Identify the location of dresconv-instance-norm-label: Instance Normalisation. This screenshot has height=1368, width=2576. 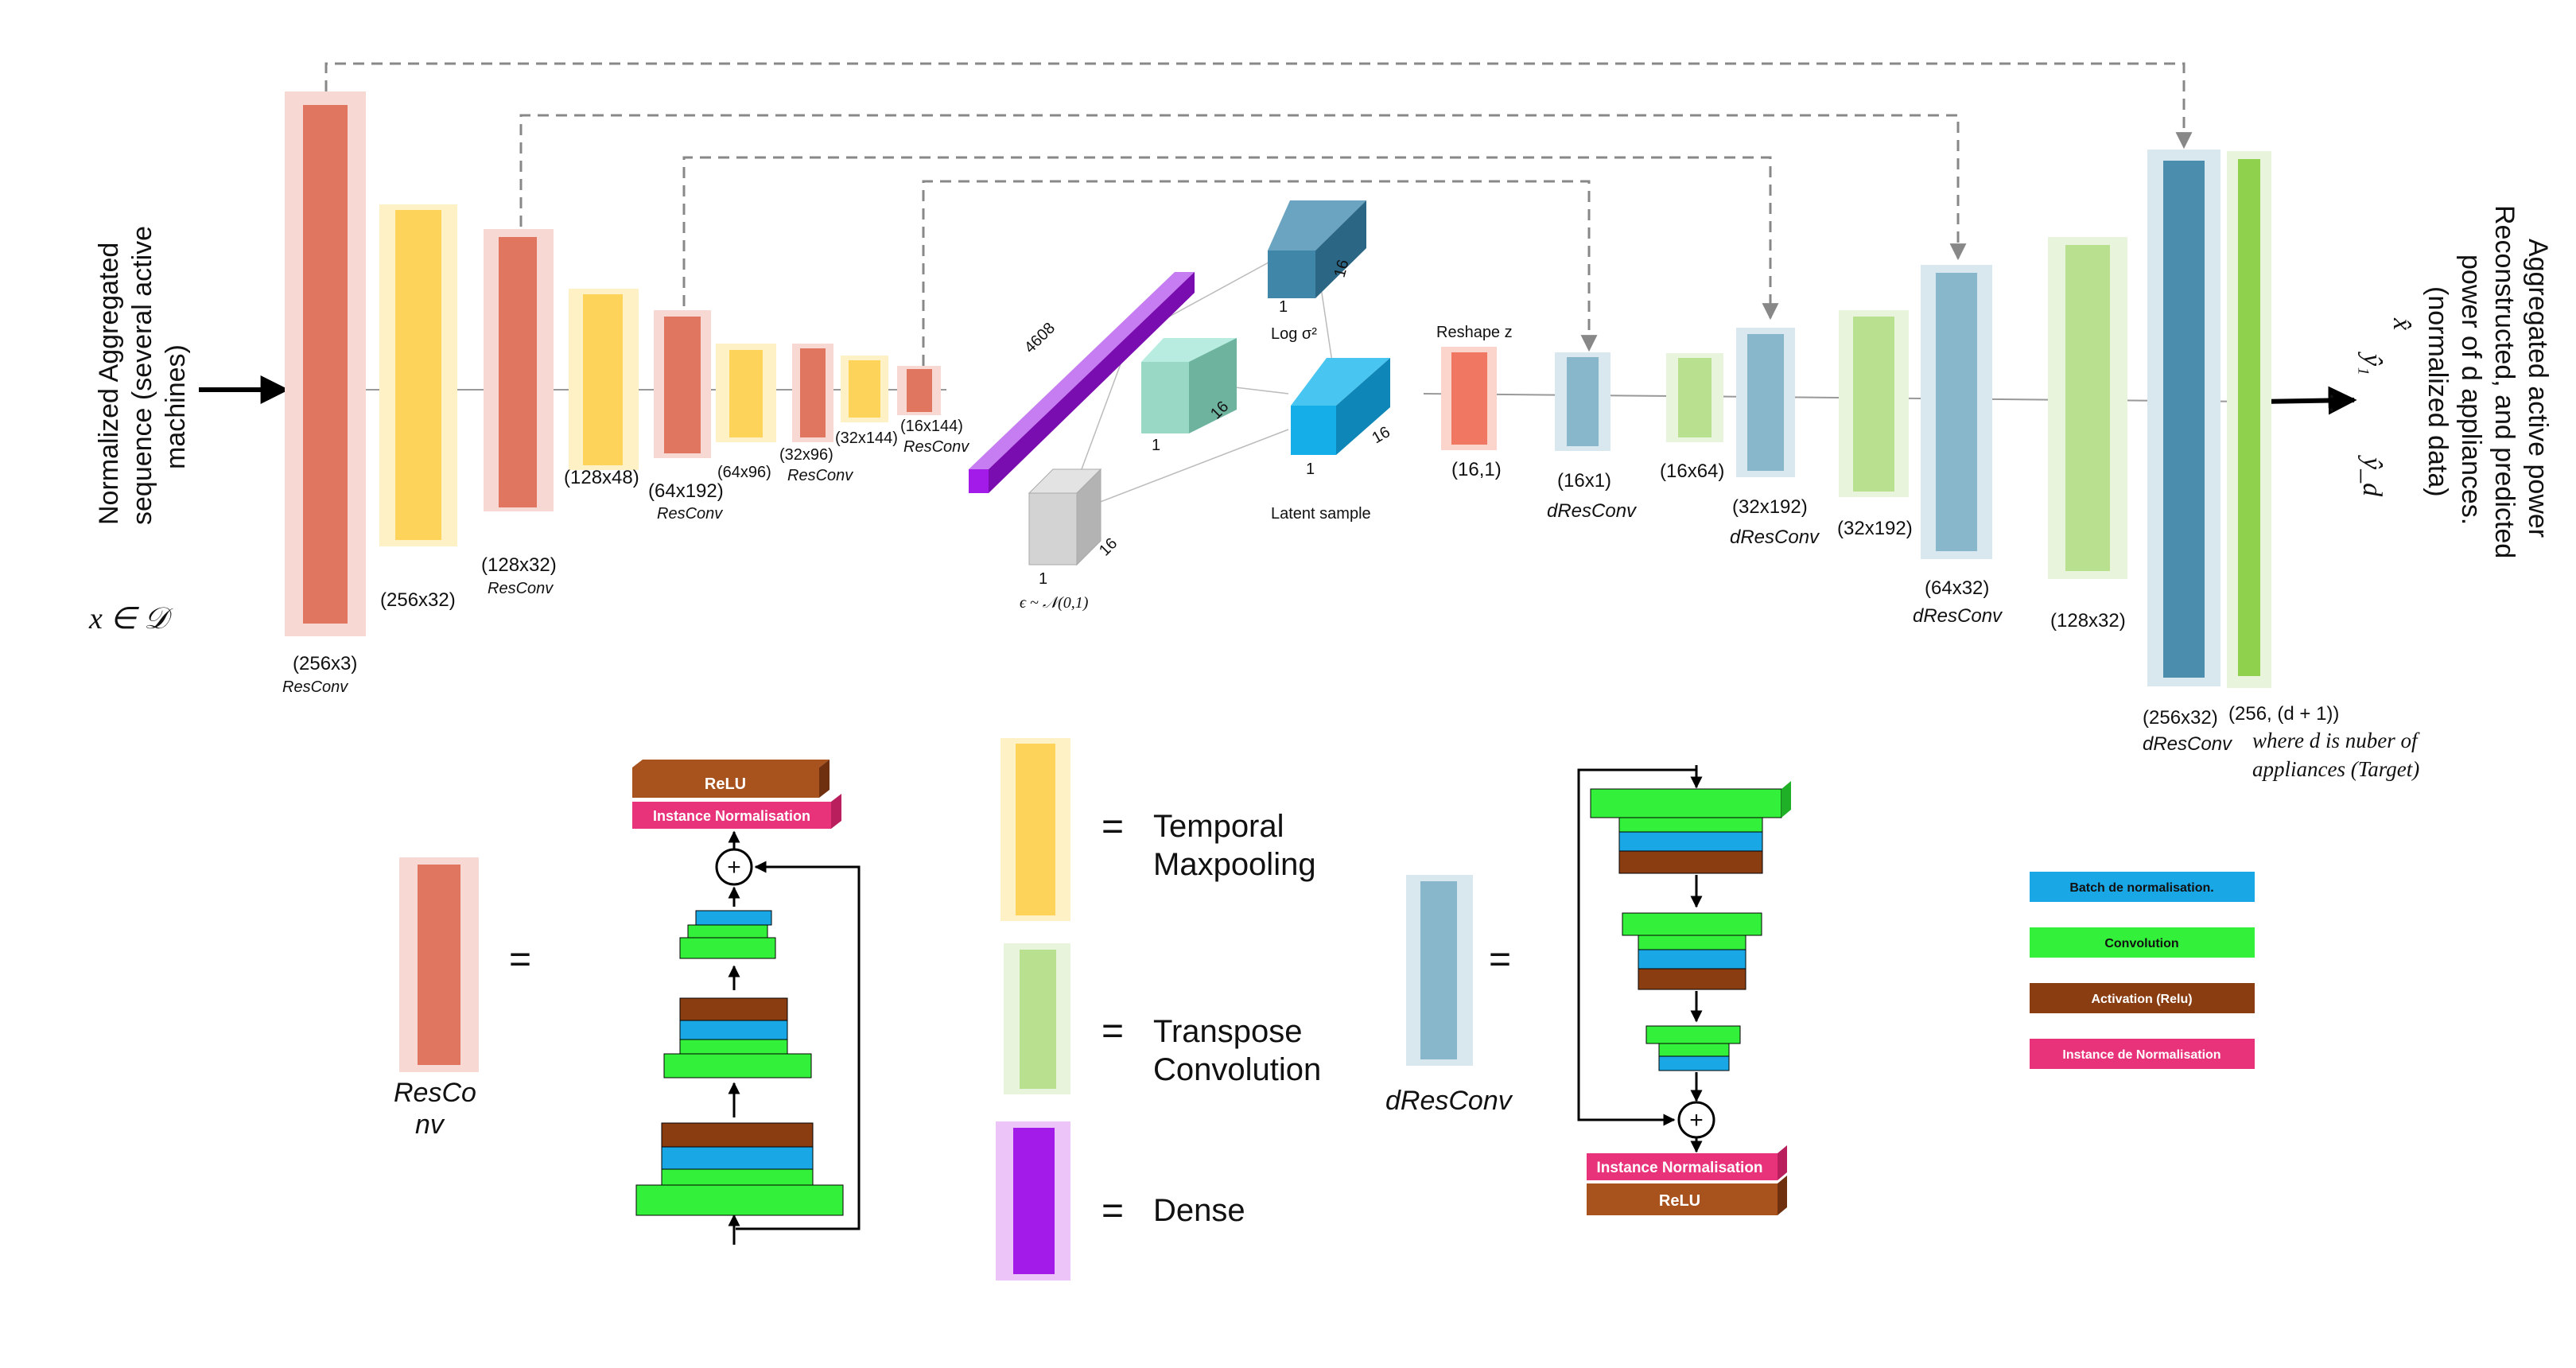
(1679, 1168).